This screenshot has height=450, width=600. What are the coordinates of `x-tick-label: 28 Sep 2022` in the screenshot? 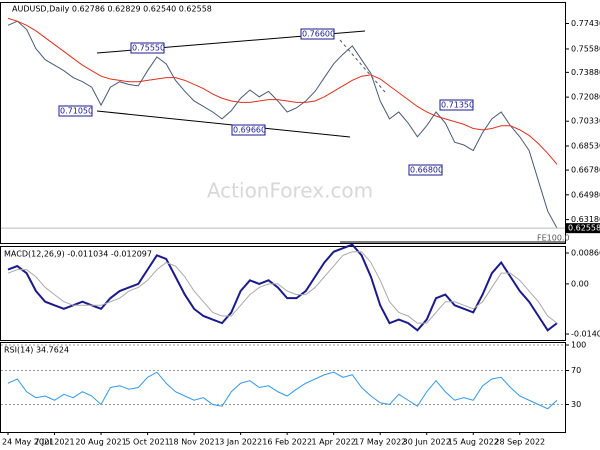 It's located at (519, 442).